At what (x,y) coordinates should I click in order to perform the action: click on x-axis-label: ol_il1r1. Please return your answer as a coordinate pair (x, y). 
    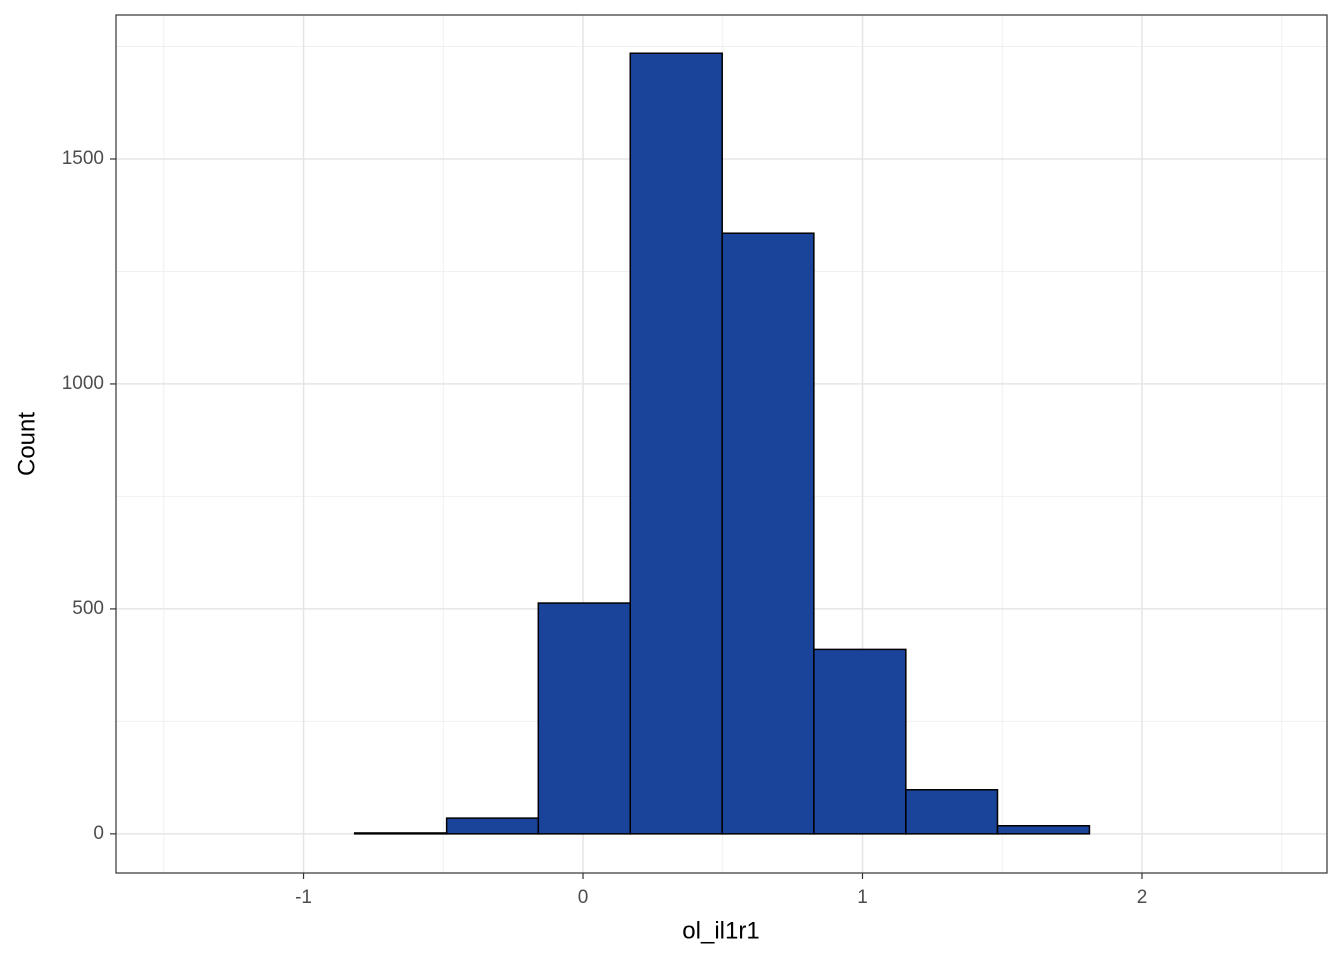
    Looking at the image, I should click on (720, 930).